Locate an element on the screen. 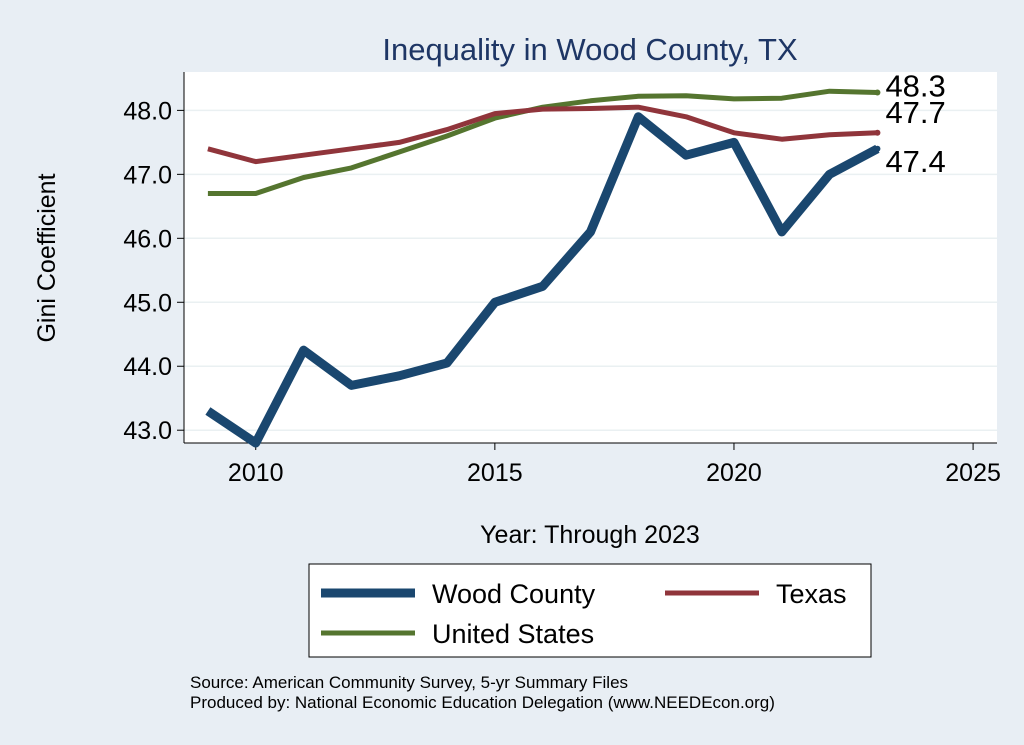  end-label-united-states: 48.3 is located at coordinates (915, 85).